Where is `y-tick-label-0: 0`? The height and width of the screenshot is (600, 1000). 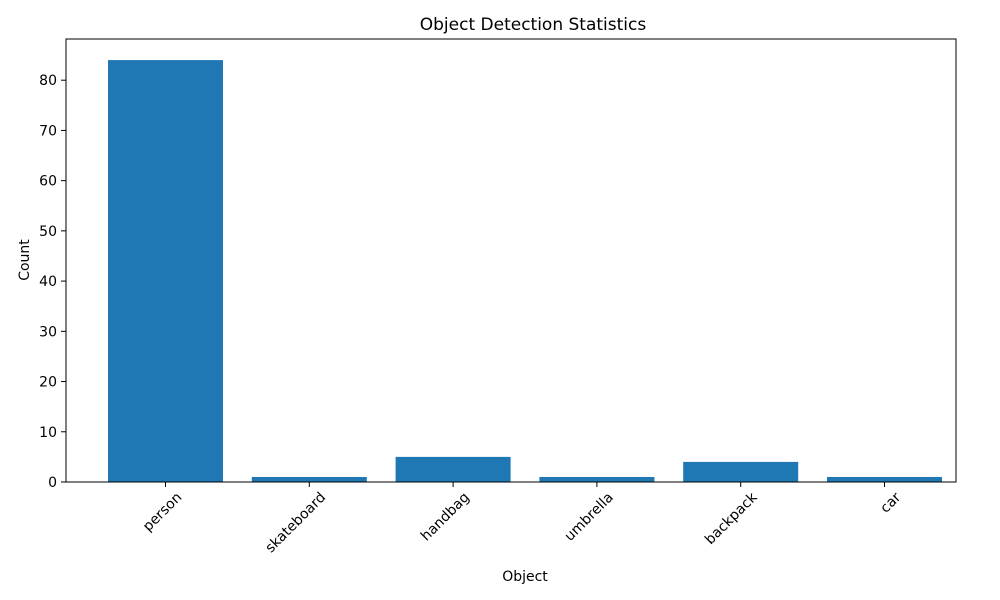
y-tick-label-0: 0 is located at coordinates (52, 483).